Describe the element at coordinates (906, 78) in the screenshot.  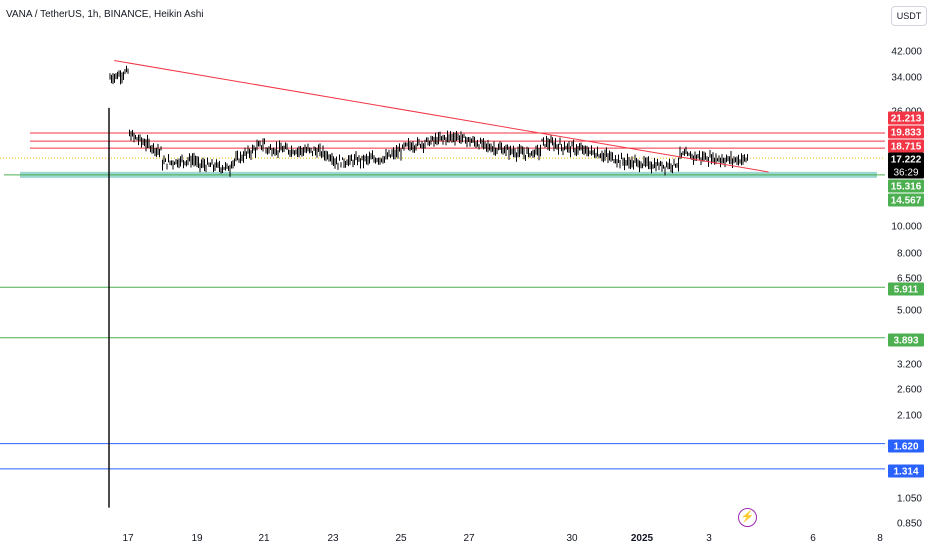
I see `y-axis-tick-label: 34.000` at that location.